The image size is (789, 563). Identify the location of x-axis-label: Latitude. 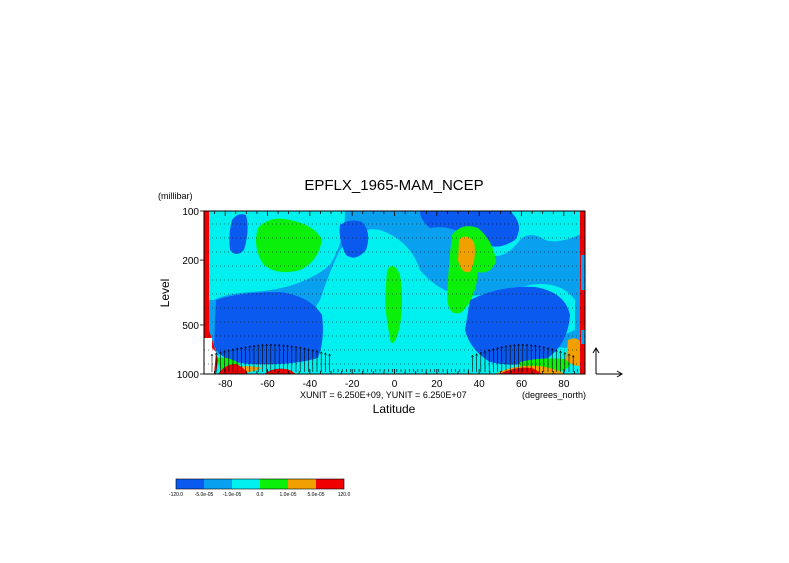
(394, 409).